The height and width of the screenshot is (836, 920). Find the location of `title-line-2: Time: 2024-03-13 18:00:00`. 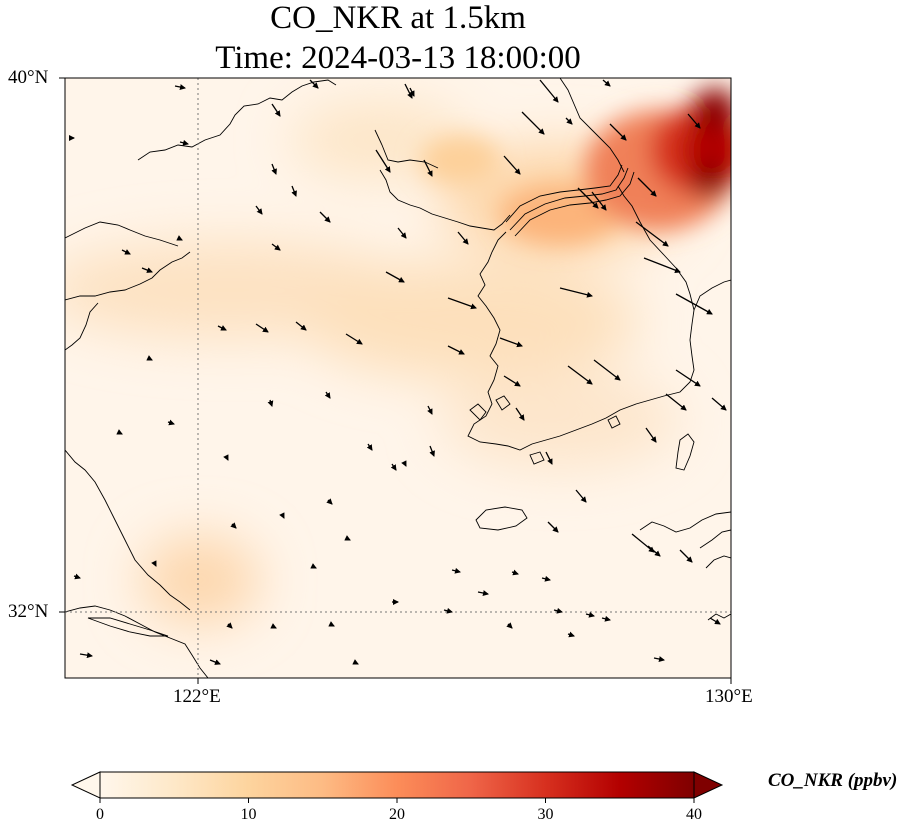

title-line-2: Time: 2024-03-13 18:00:00 is located at coordinates (398, 58).